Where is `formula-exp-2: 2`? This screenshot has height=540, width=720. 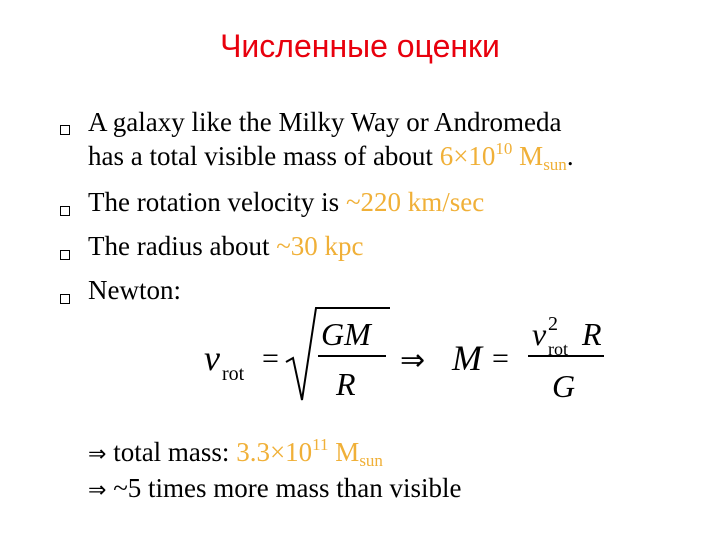
formula-exp-2: 2 is located at coordinates (553, 324).